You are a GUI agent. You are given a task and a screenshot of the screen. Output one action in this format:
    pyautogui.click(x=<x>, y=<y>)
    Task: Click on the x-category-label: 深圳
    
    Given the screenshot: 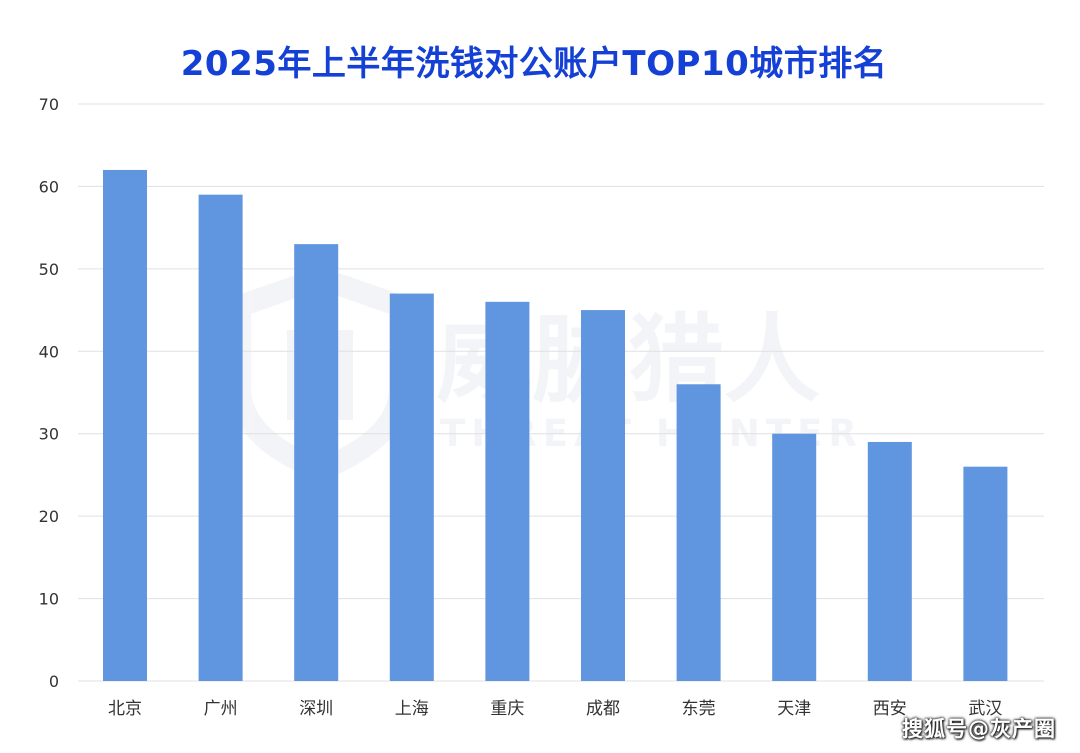 What is the action you would take?
    pyautogui.click(x=316, y=709)
    